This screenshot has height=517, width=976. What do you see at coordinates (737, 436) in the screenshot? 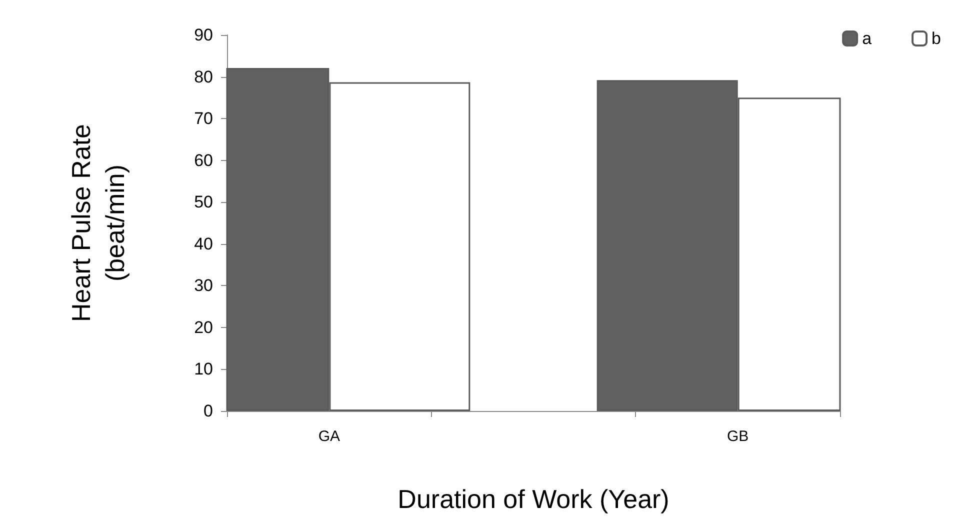
I see `x-tick-label: GB` at bounding box center [737, 436].